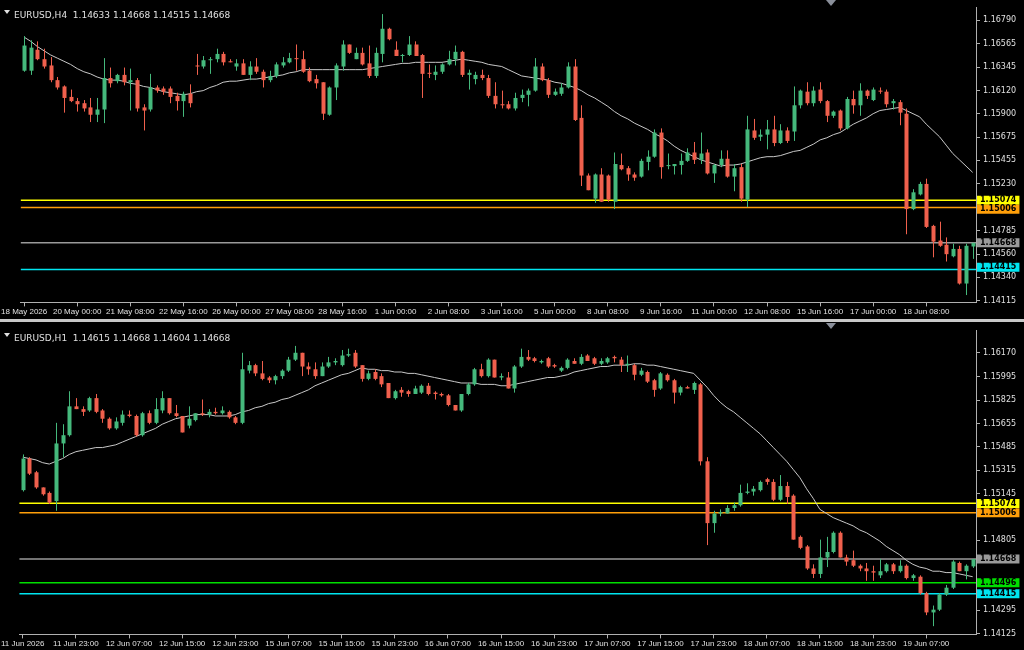 This screenshot has width=1024, height=650. Describe the element at coordinates (607, 644) in the screenshot. I see `x-tick-label: 17 Jun 07:00` at that location.